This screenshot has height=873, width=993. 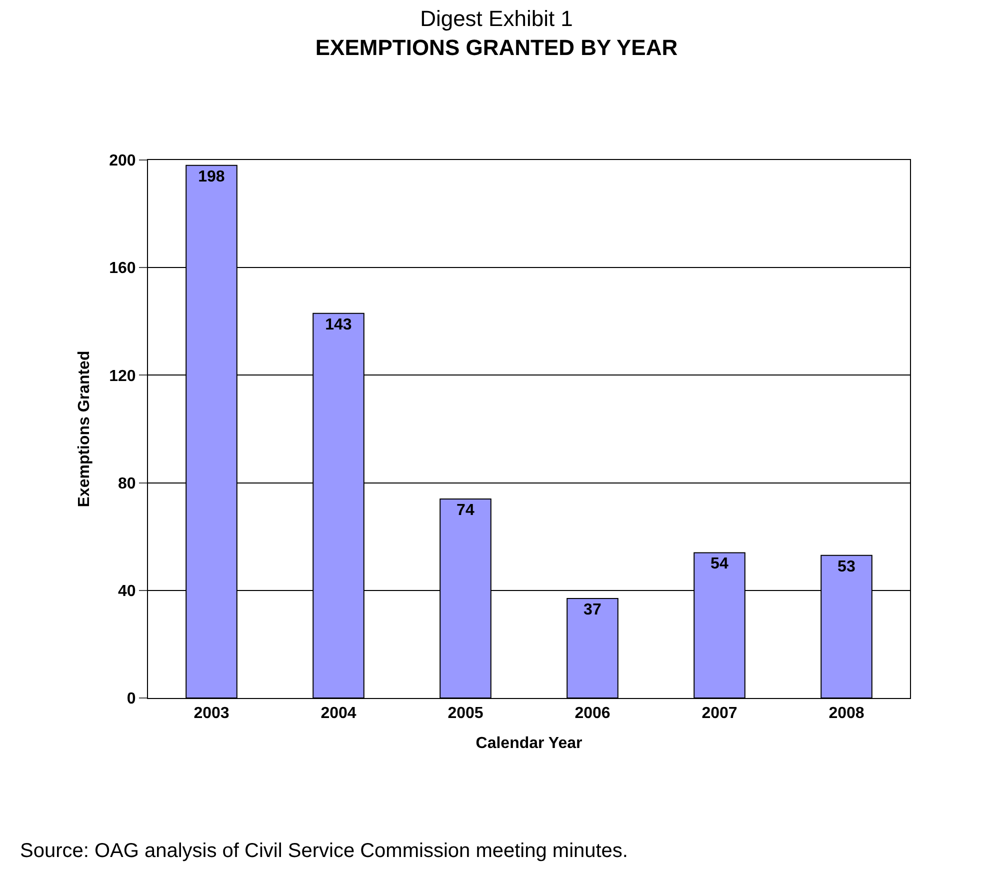 What do you see at coordinates (338, 713) in the screenshot?
I see `x-tick-label: 2004` at bounding box center [338, 713].